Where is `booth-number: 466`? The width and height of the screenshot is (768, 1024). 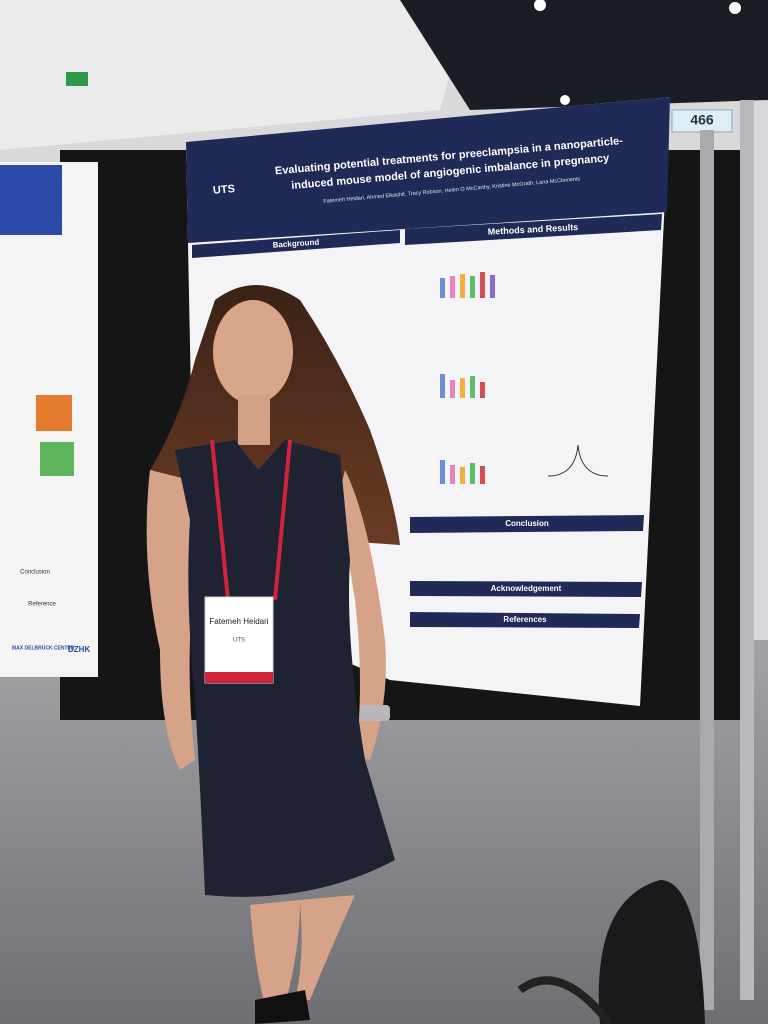 booth-number: 466 is located at coordinates (702, 120).